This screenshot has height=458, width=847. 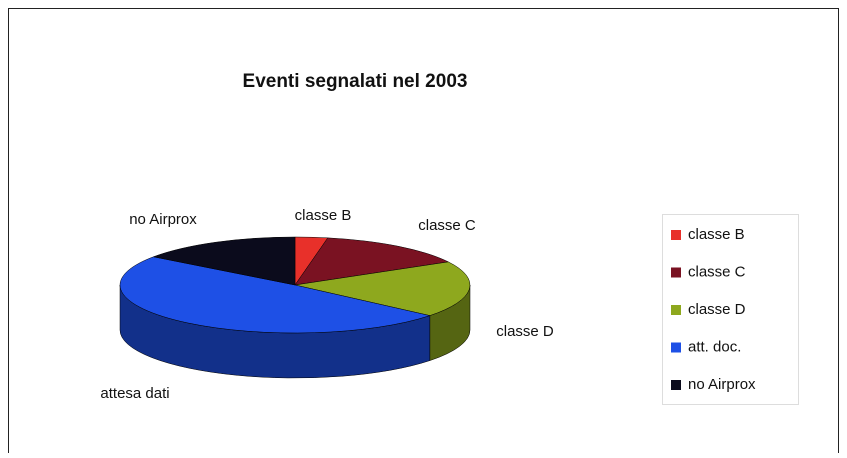 I want to click on legend-label: att. doc., so click(x=714, y=346).